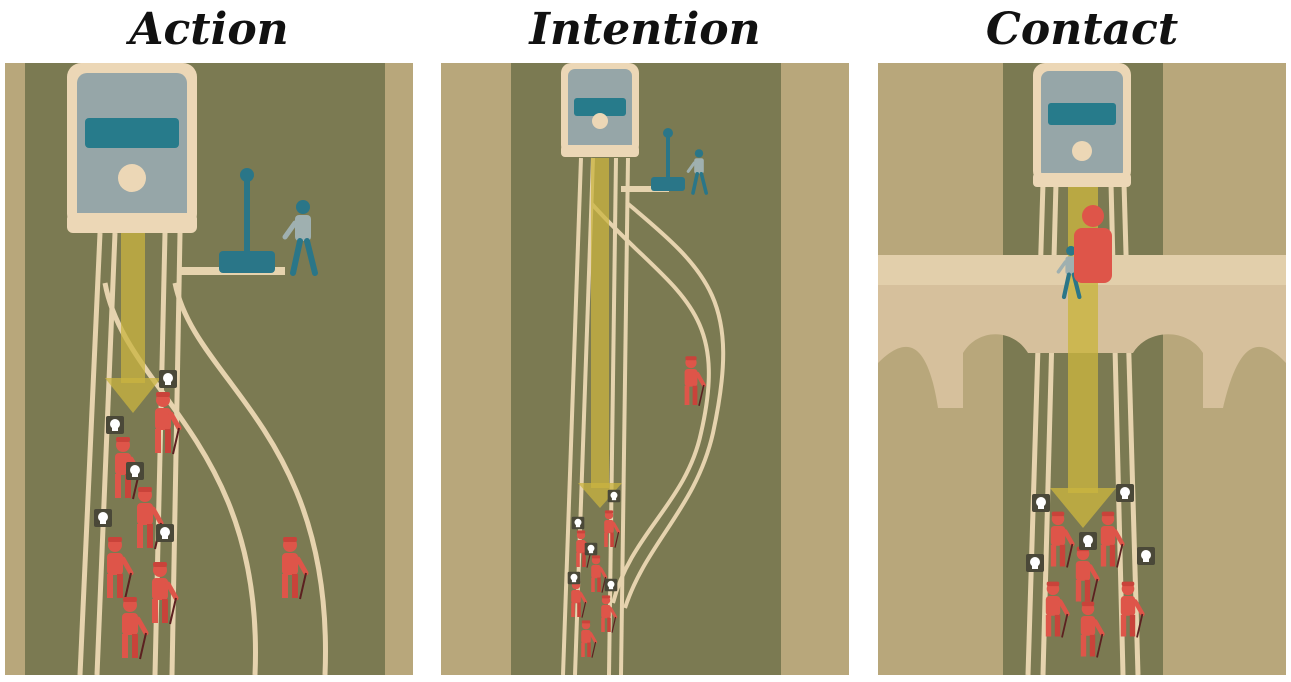 This screenshot has height=682, width=1291. I want to click on track-branch, so click(215, 478).